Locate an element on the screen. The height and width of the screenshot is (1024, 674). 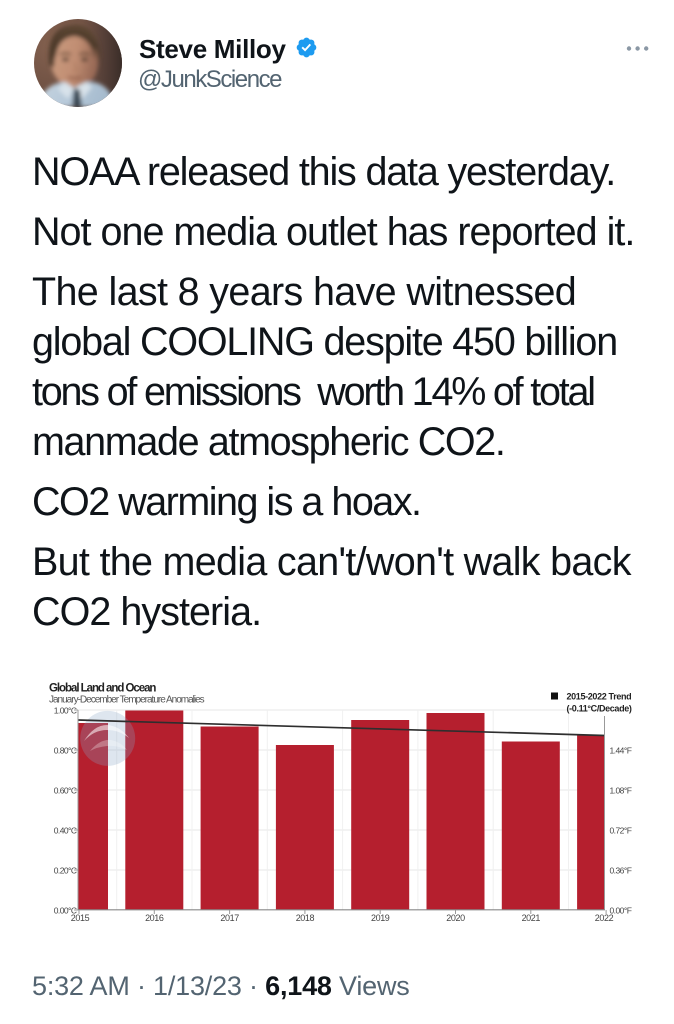
svg-text:January-December Temperature A: January-December Temperature Anomalies is located at coordinates (127, 700).